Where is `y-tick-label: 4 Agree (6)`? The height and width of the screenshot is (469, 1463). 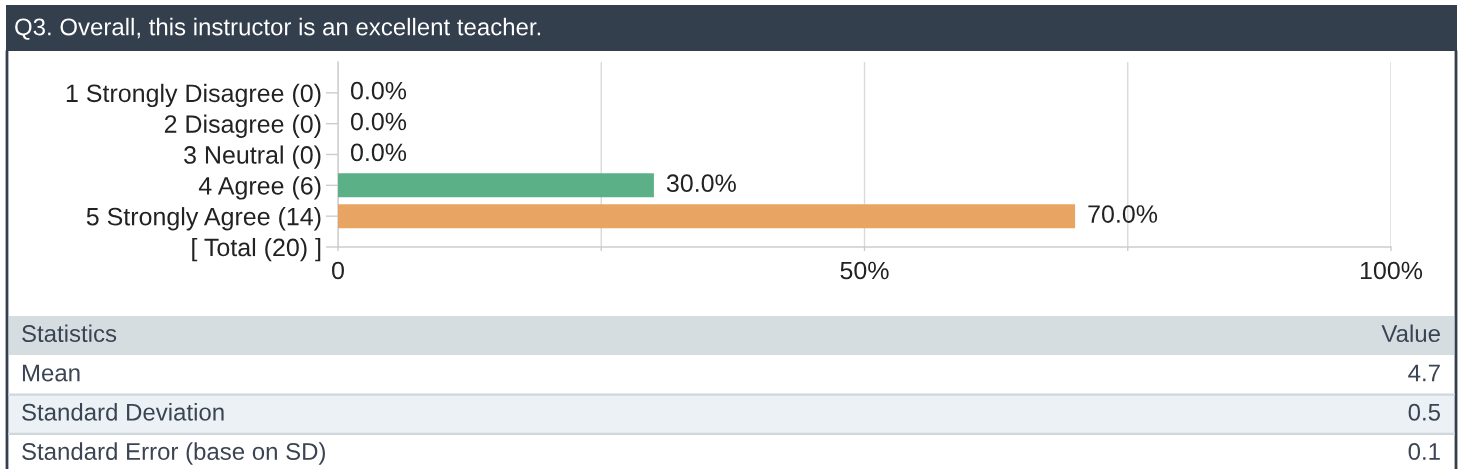 y-tick-label: 4 Agree (6) is located at coordinates (259, 188).